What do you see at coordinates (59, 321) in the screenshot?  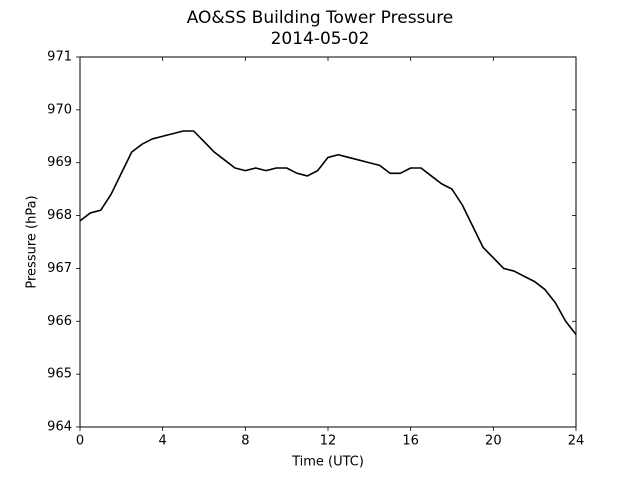 I see `y-tick-label: 966` at bounding box center [59, 321].